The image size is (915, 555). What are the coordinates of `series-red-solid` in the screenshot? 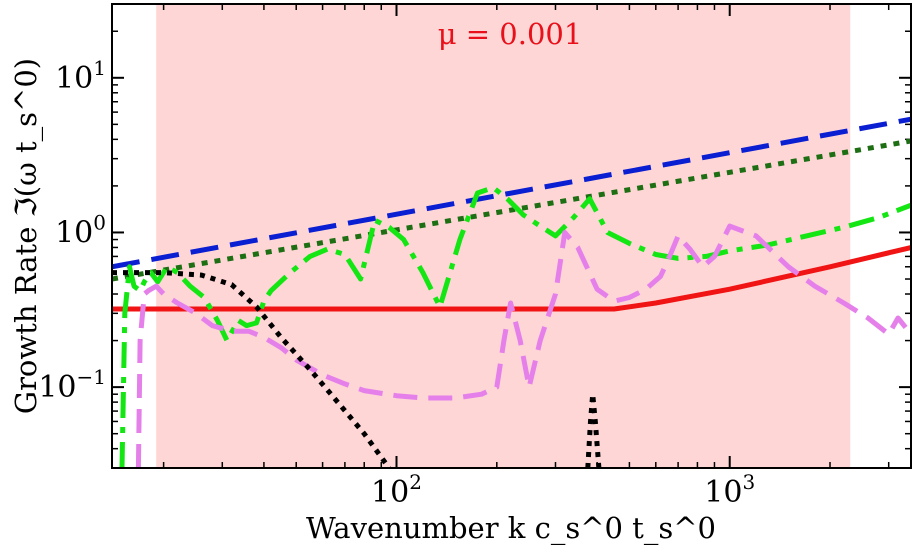 It's located at (511, 278).